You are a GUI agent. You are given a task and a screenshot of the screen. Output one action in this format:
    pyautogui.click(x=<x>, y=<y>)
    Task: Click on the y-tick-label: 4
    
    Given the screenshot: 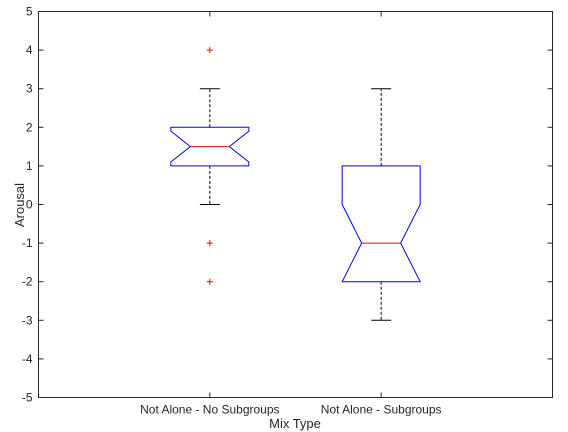 What is the action you would take?
    pyautogui.click(x=29, y=50)
    